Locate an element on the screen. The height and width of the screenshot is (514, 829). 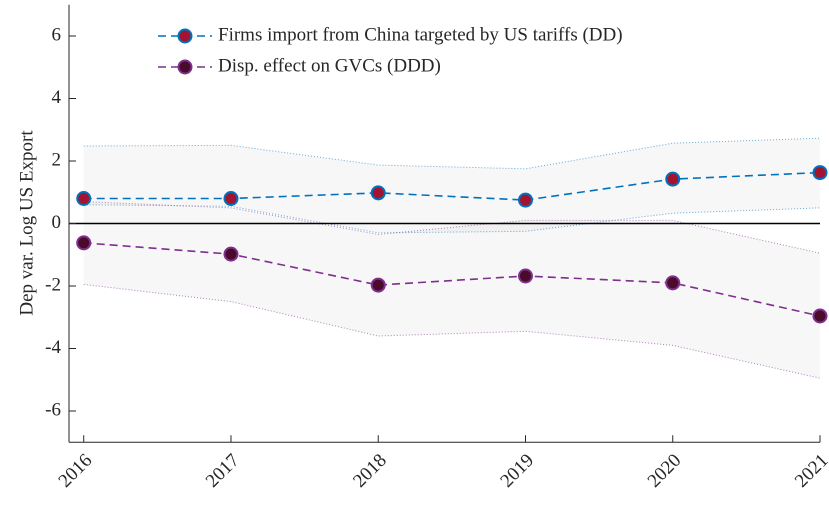
x-tick-label: 2016 is located at coordinates (76, 471).